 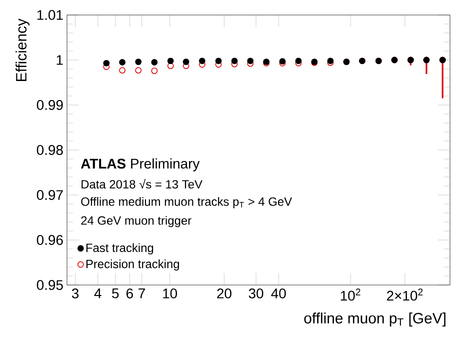 What do you see at coordinates (120, 248) in the screenshot?
I see `legend-label: Fast tracking` at bounding box center [120, 248].